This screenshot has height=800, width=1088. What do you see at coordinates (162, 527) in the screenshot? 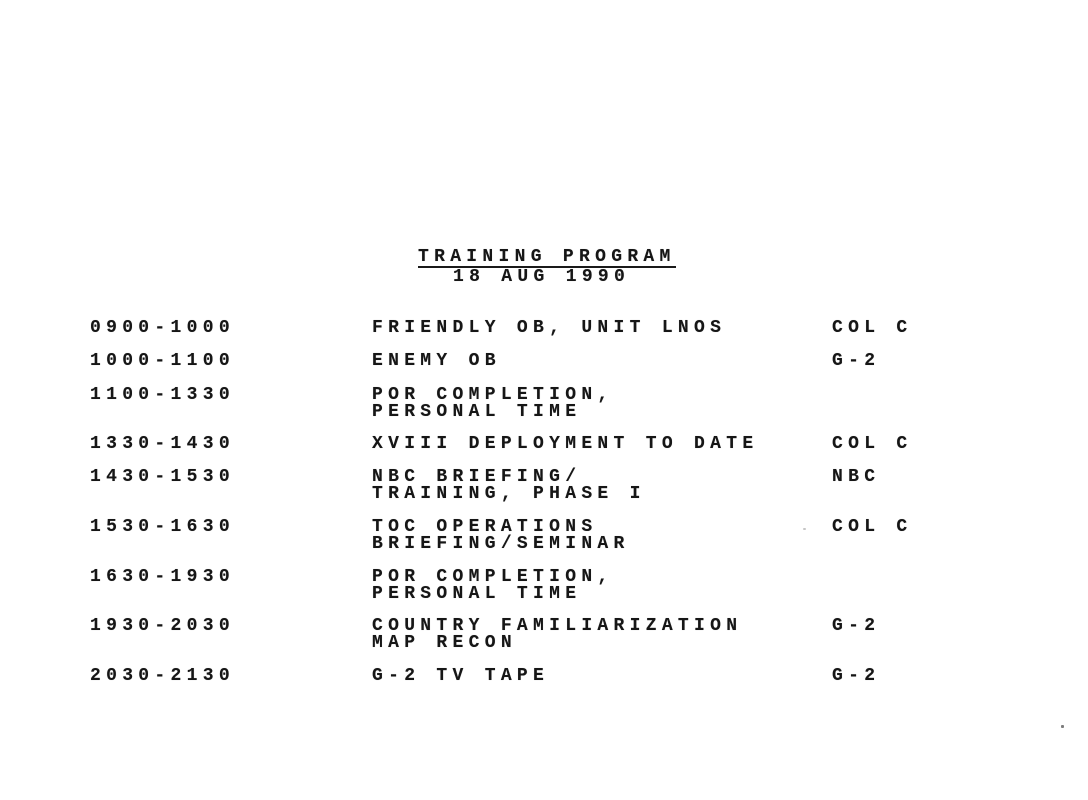
I see `time-cell: 1530-1630` at bounding box center [162, 527].